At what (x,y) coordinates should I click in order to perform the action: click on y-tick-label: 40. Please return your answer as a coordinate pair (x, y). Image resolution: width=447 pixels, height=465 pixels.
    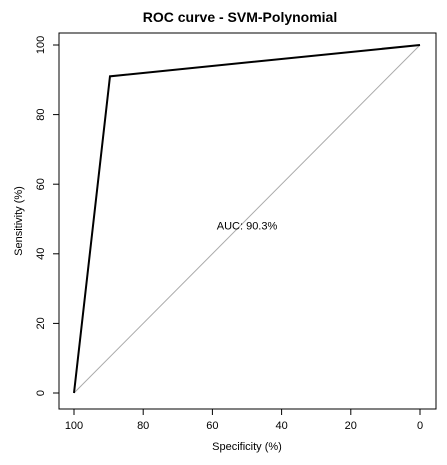
    Looking at the image, I should click on (41, 254).